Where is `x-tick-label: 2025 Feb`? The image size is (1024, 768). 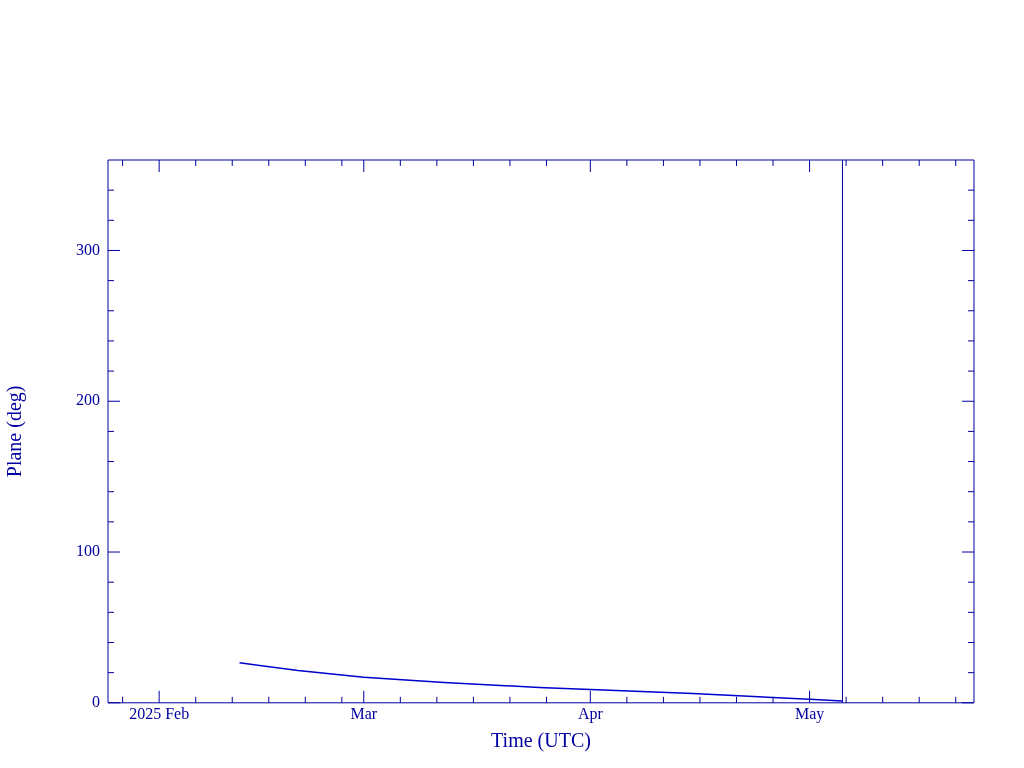 x-tick-label: 2025 Feb is located at coordinates (159, 713).